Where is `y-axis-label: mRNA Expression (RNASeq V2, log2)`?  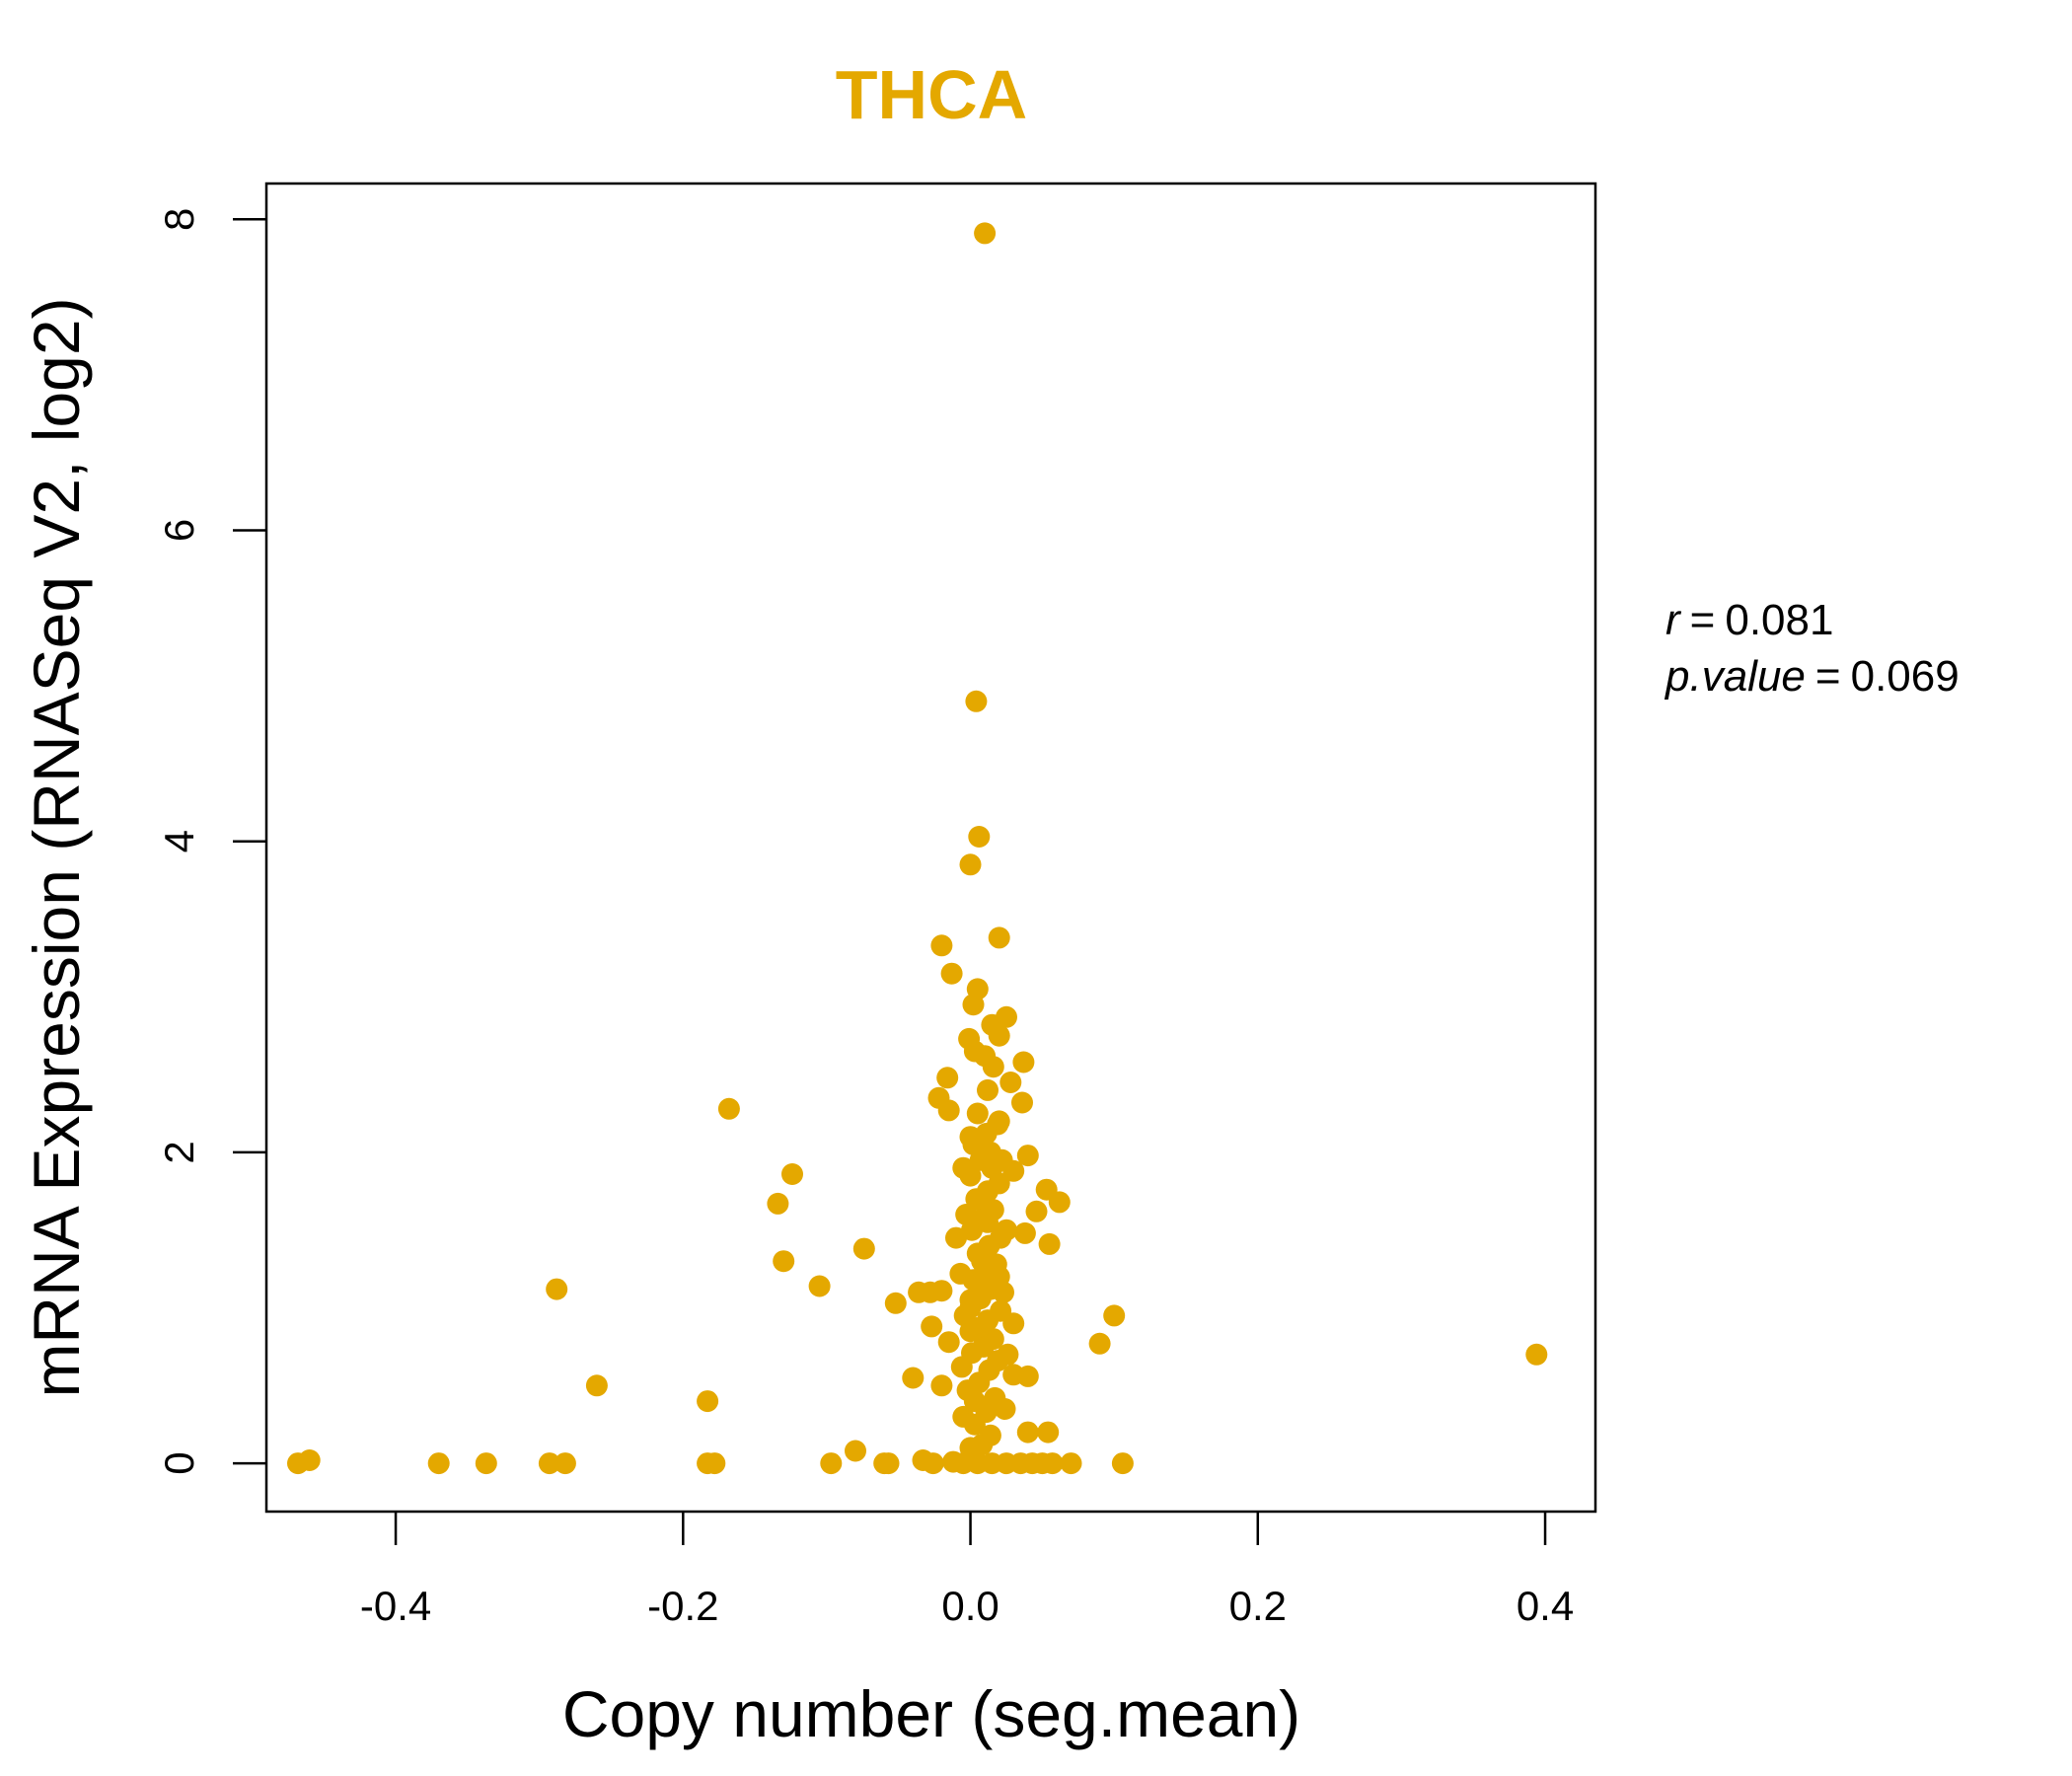
y-axis-label: mRNA Expression (RNASeq V2, log2) is located at coordinates (57, 847).